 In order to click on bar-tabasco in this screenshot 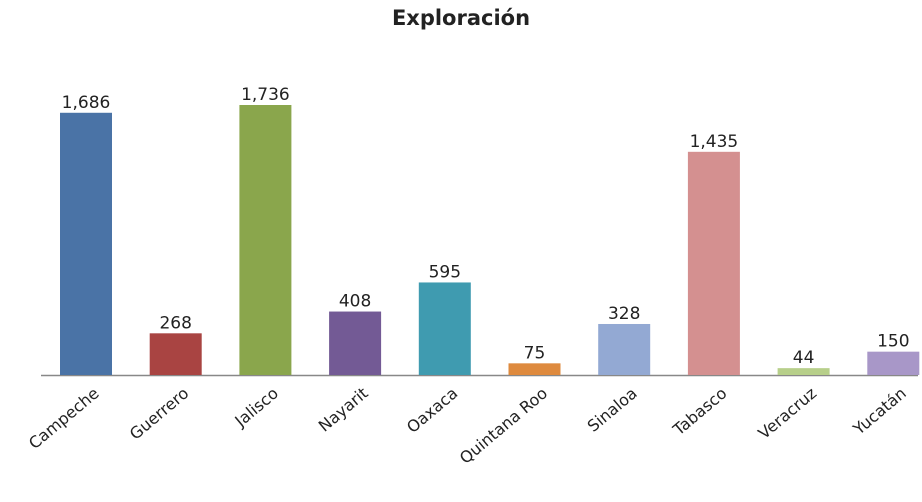, I will do `click(713, 263)`.